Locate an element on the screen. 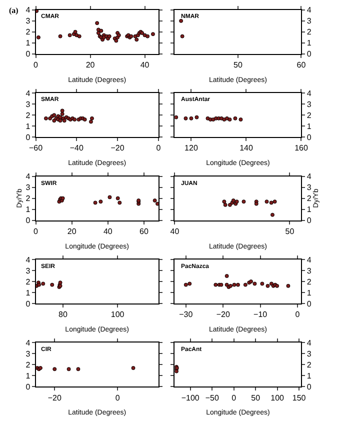  x-tick-label: 150 is located at coordinates (299, 397).